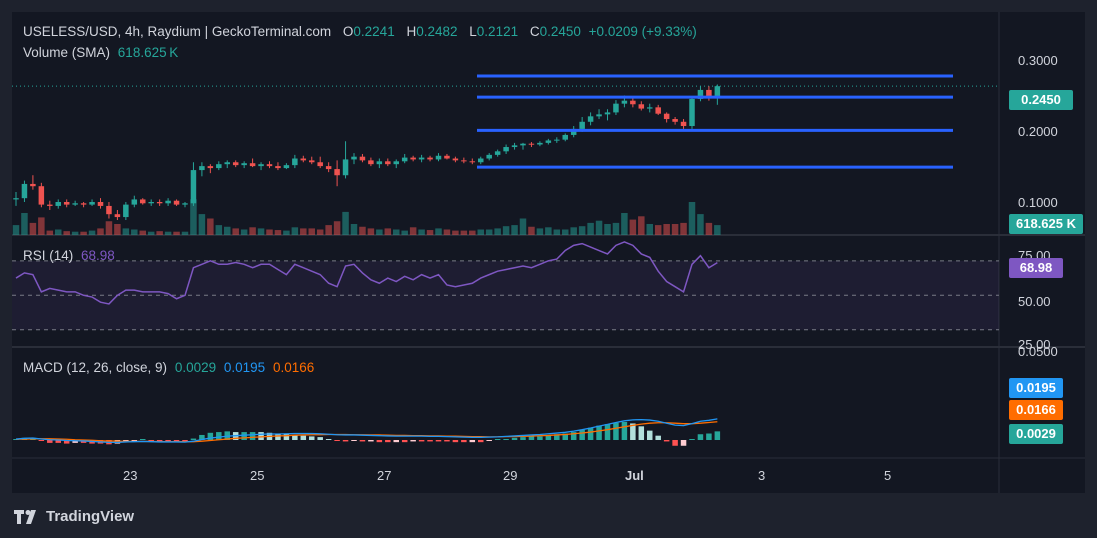 The height and width of the screenshot is (538, 1097). Describe the element at coordinates (473, 31) in the screenshot. I see `low-label: L` at that location.